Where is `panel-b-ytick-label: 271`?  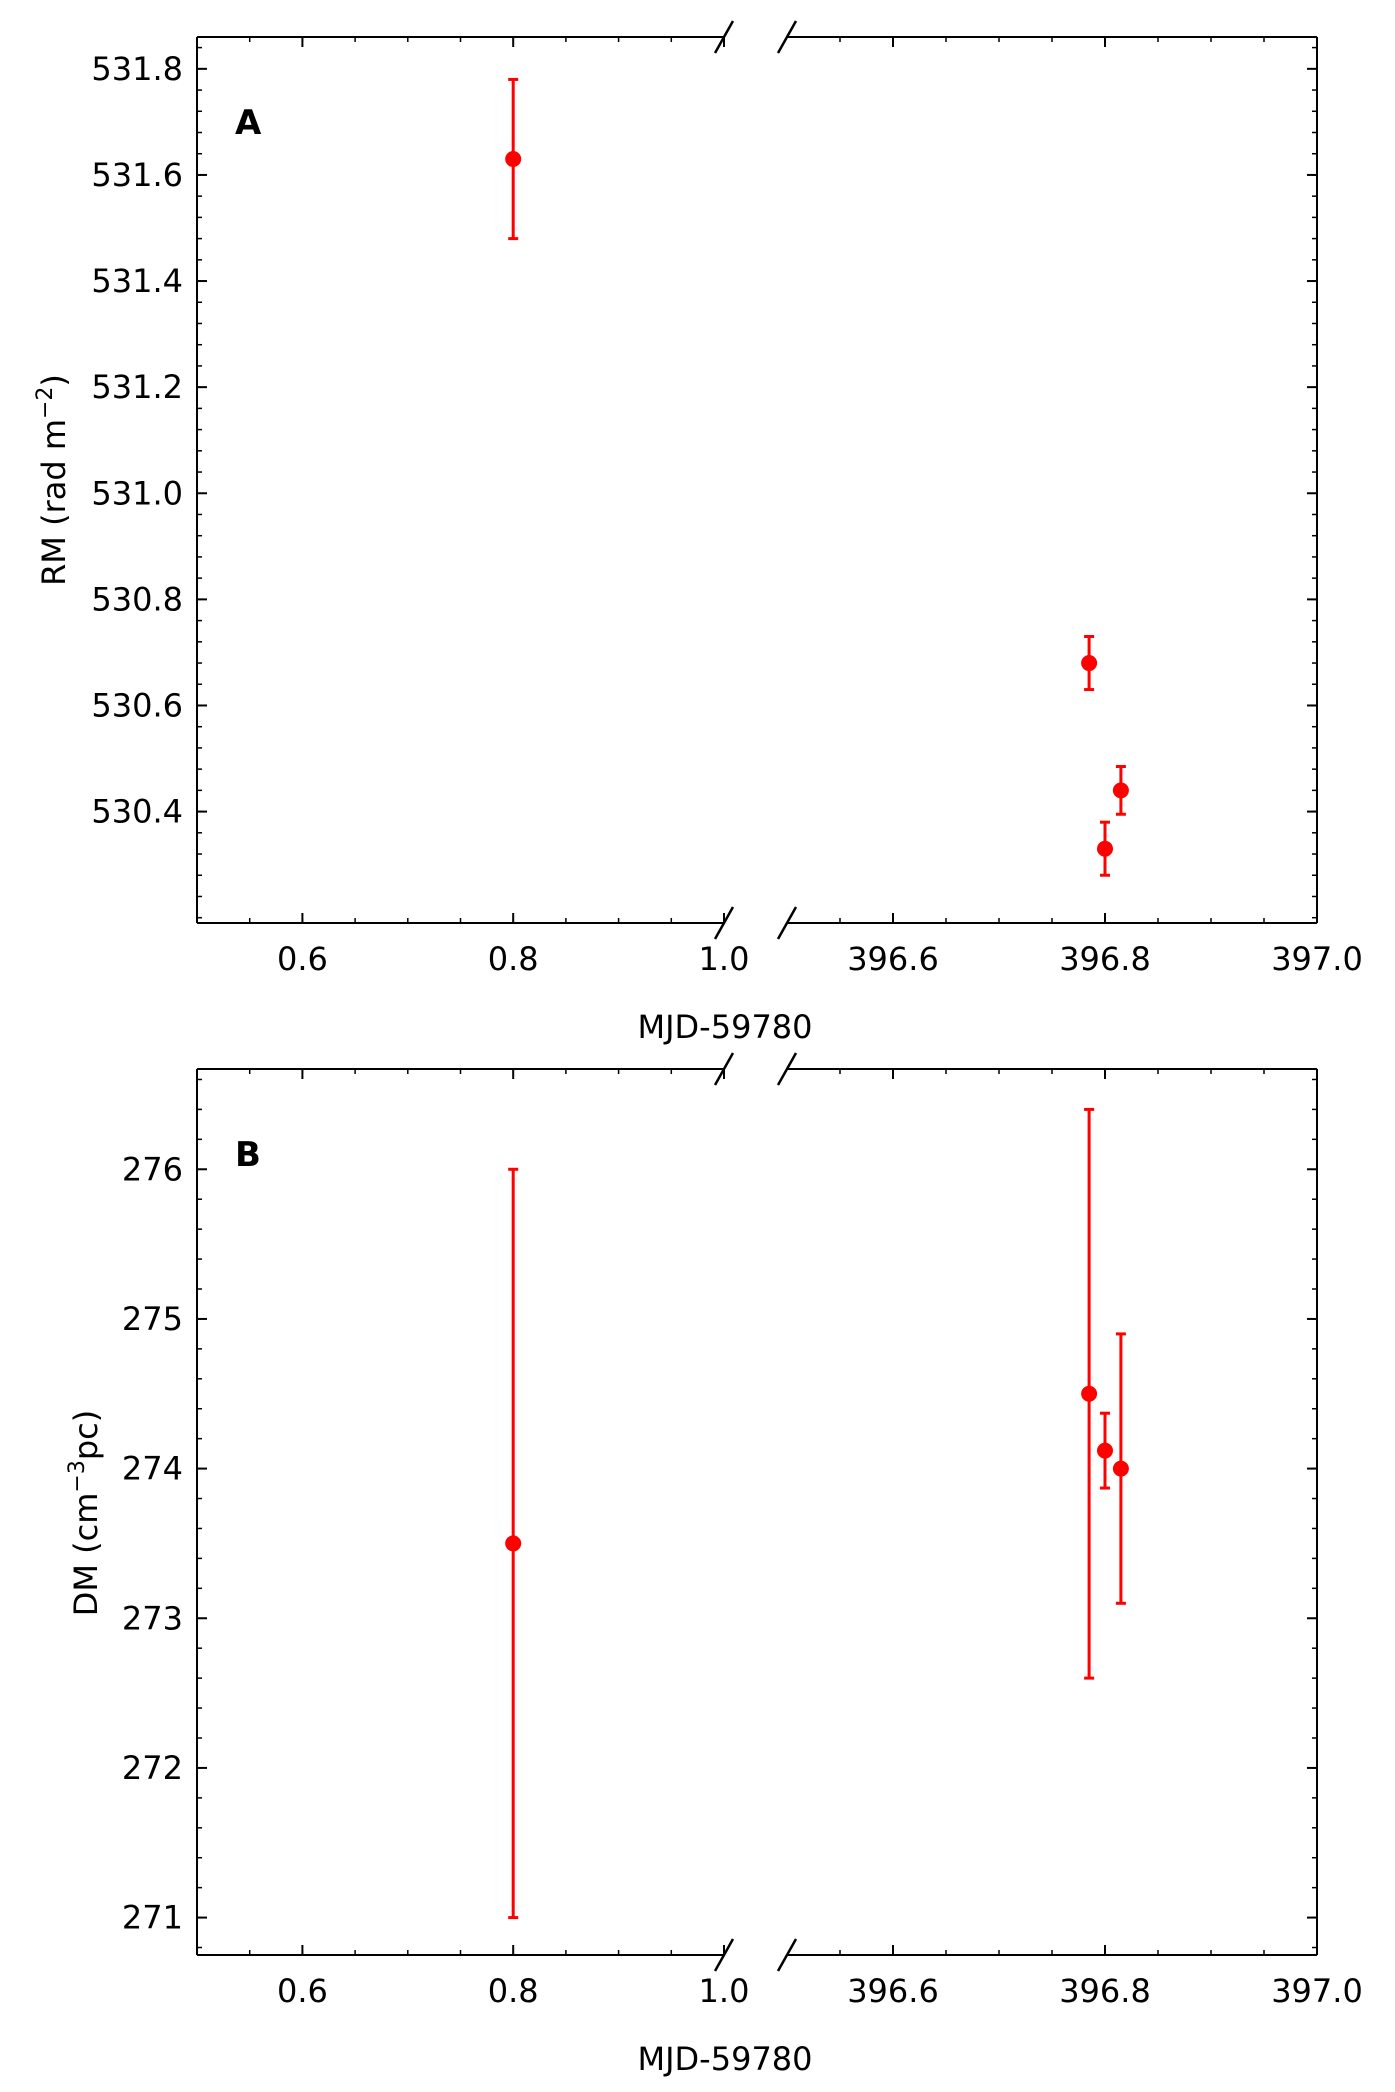 panel-b-ytick-label: 271 is located at coordinates (152, 1918).